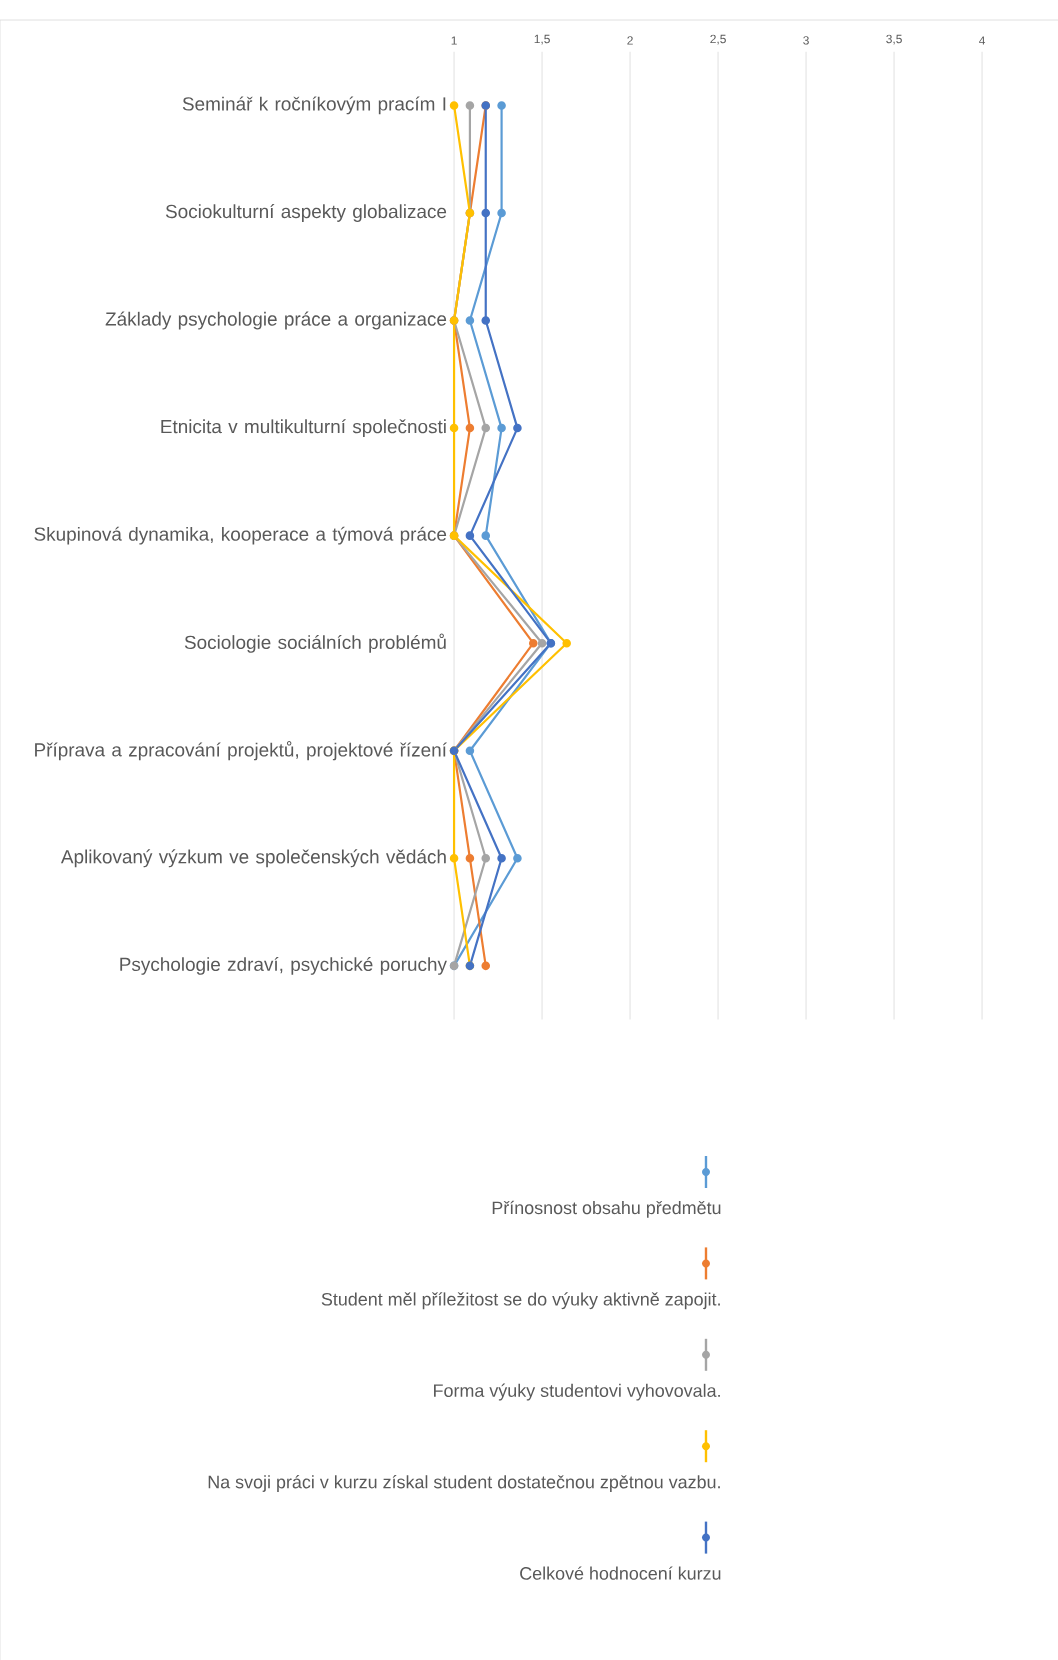 The image size is (1058, 1660). Describe the element at coordinates (577, 1392) in the screenshot. I see `legend-label: Forma výuky studentovi vyhovovala.` at that location.